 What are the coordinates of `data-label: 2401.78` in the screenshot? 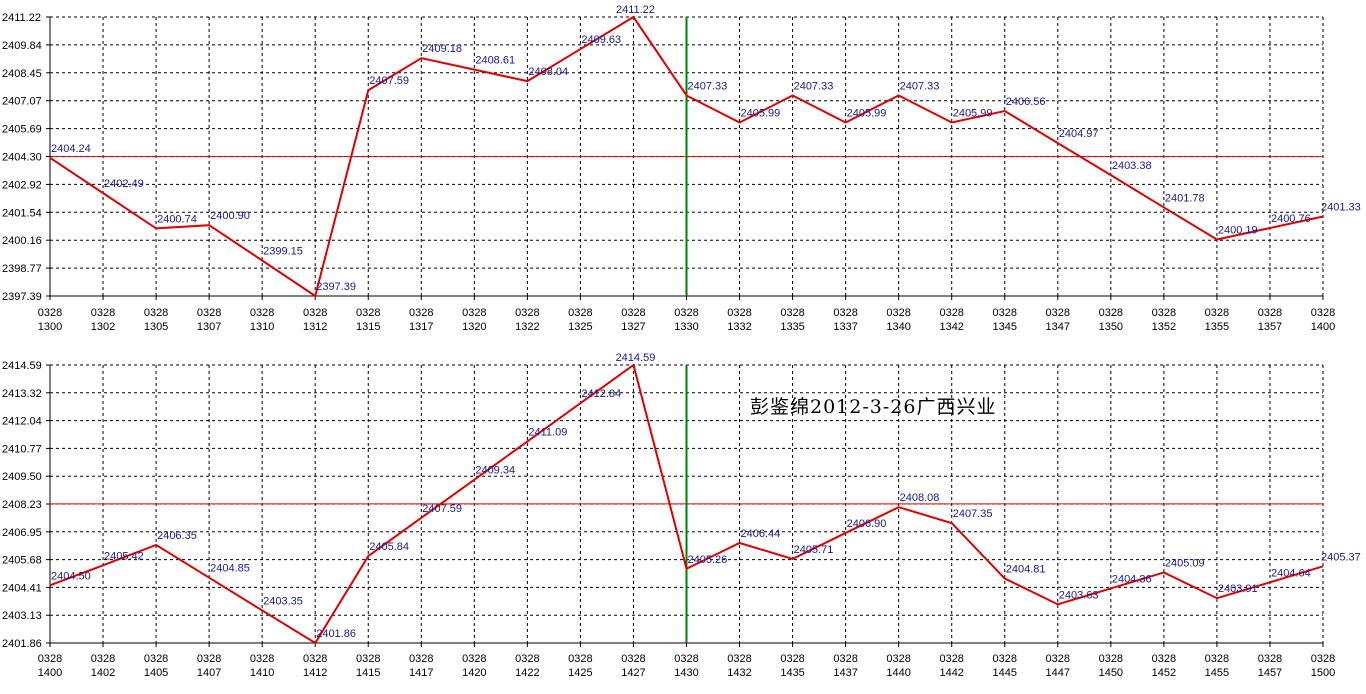 It's located at (1185, 198).